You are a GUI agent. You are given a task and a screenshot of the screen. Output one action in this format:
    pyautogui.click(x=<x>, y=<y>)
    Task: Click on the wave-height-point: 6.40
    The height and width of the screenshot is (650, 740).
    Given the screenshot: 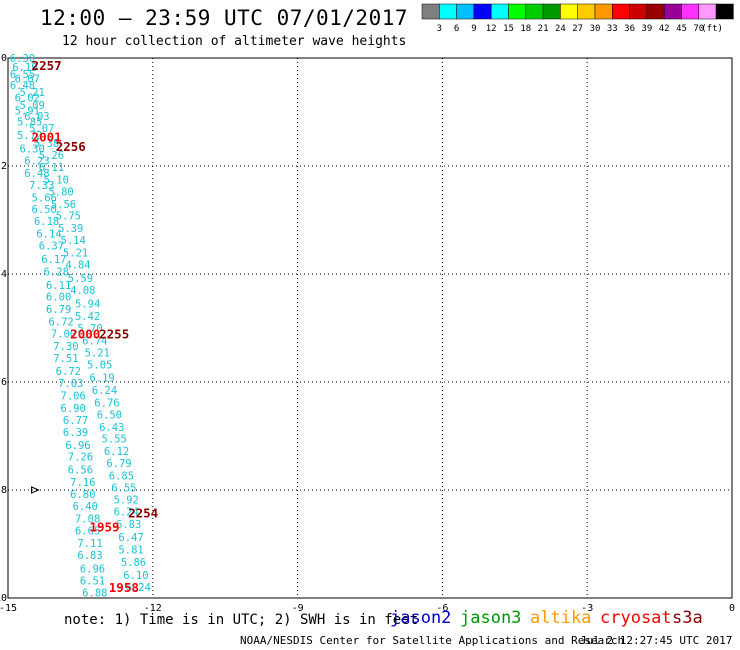 What is the action you would take?
    pyautogui.click(x=85, y=507)
    